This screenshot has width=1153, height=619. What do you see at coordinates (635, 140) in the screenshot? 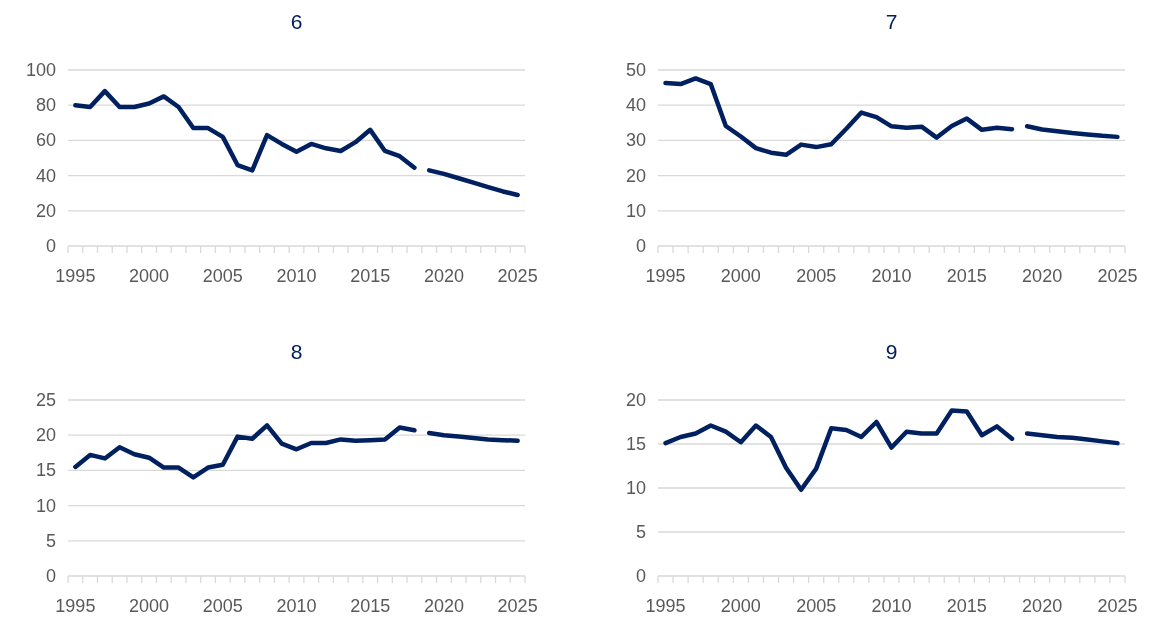
I see `y-tick-label: 30` at bounding box center [635, 140].